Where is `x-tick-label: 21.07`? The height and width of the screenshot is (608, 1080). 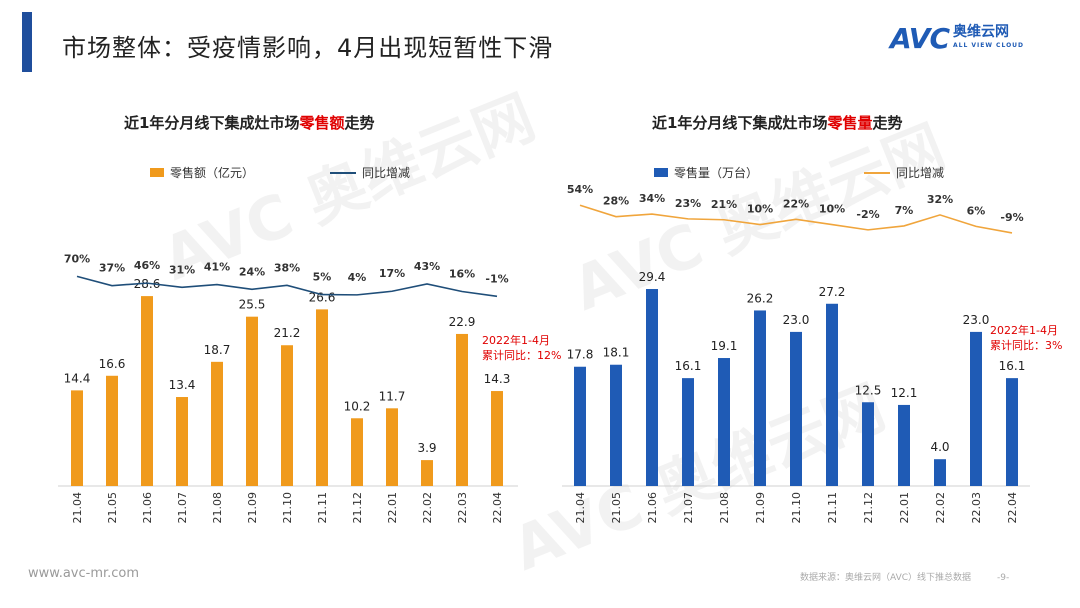 x-tick-label: 21.07 is located at coordinates (182, 508).